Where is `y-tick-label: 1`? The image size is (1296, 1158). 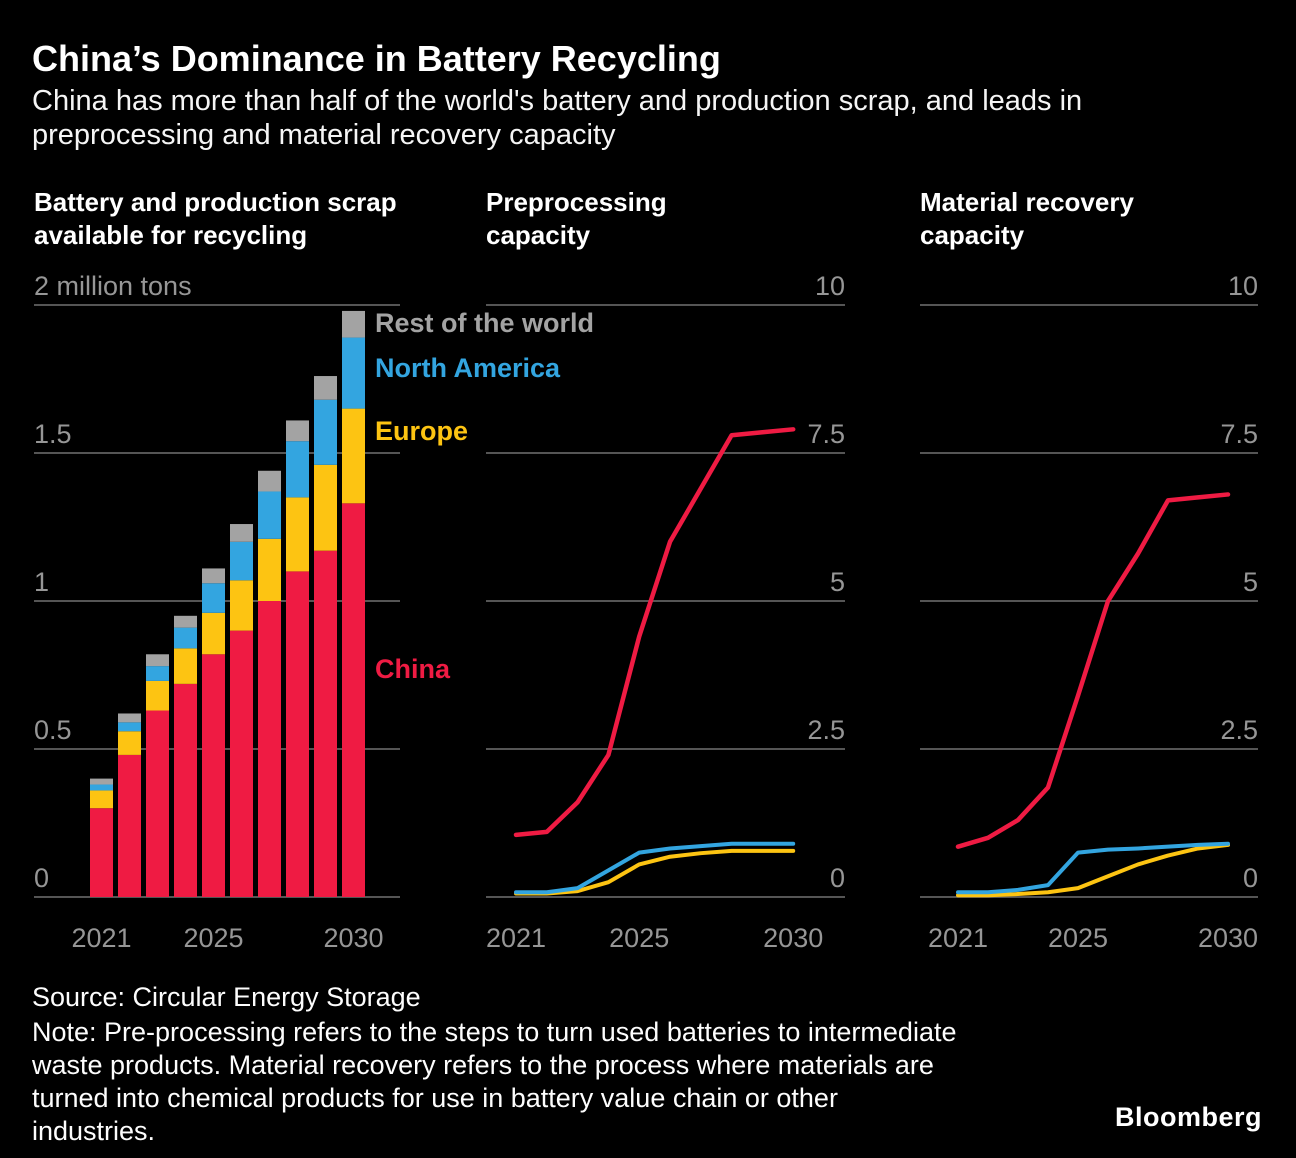
y-tick-label: 1 is located at coordinates (41, 582).